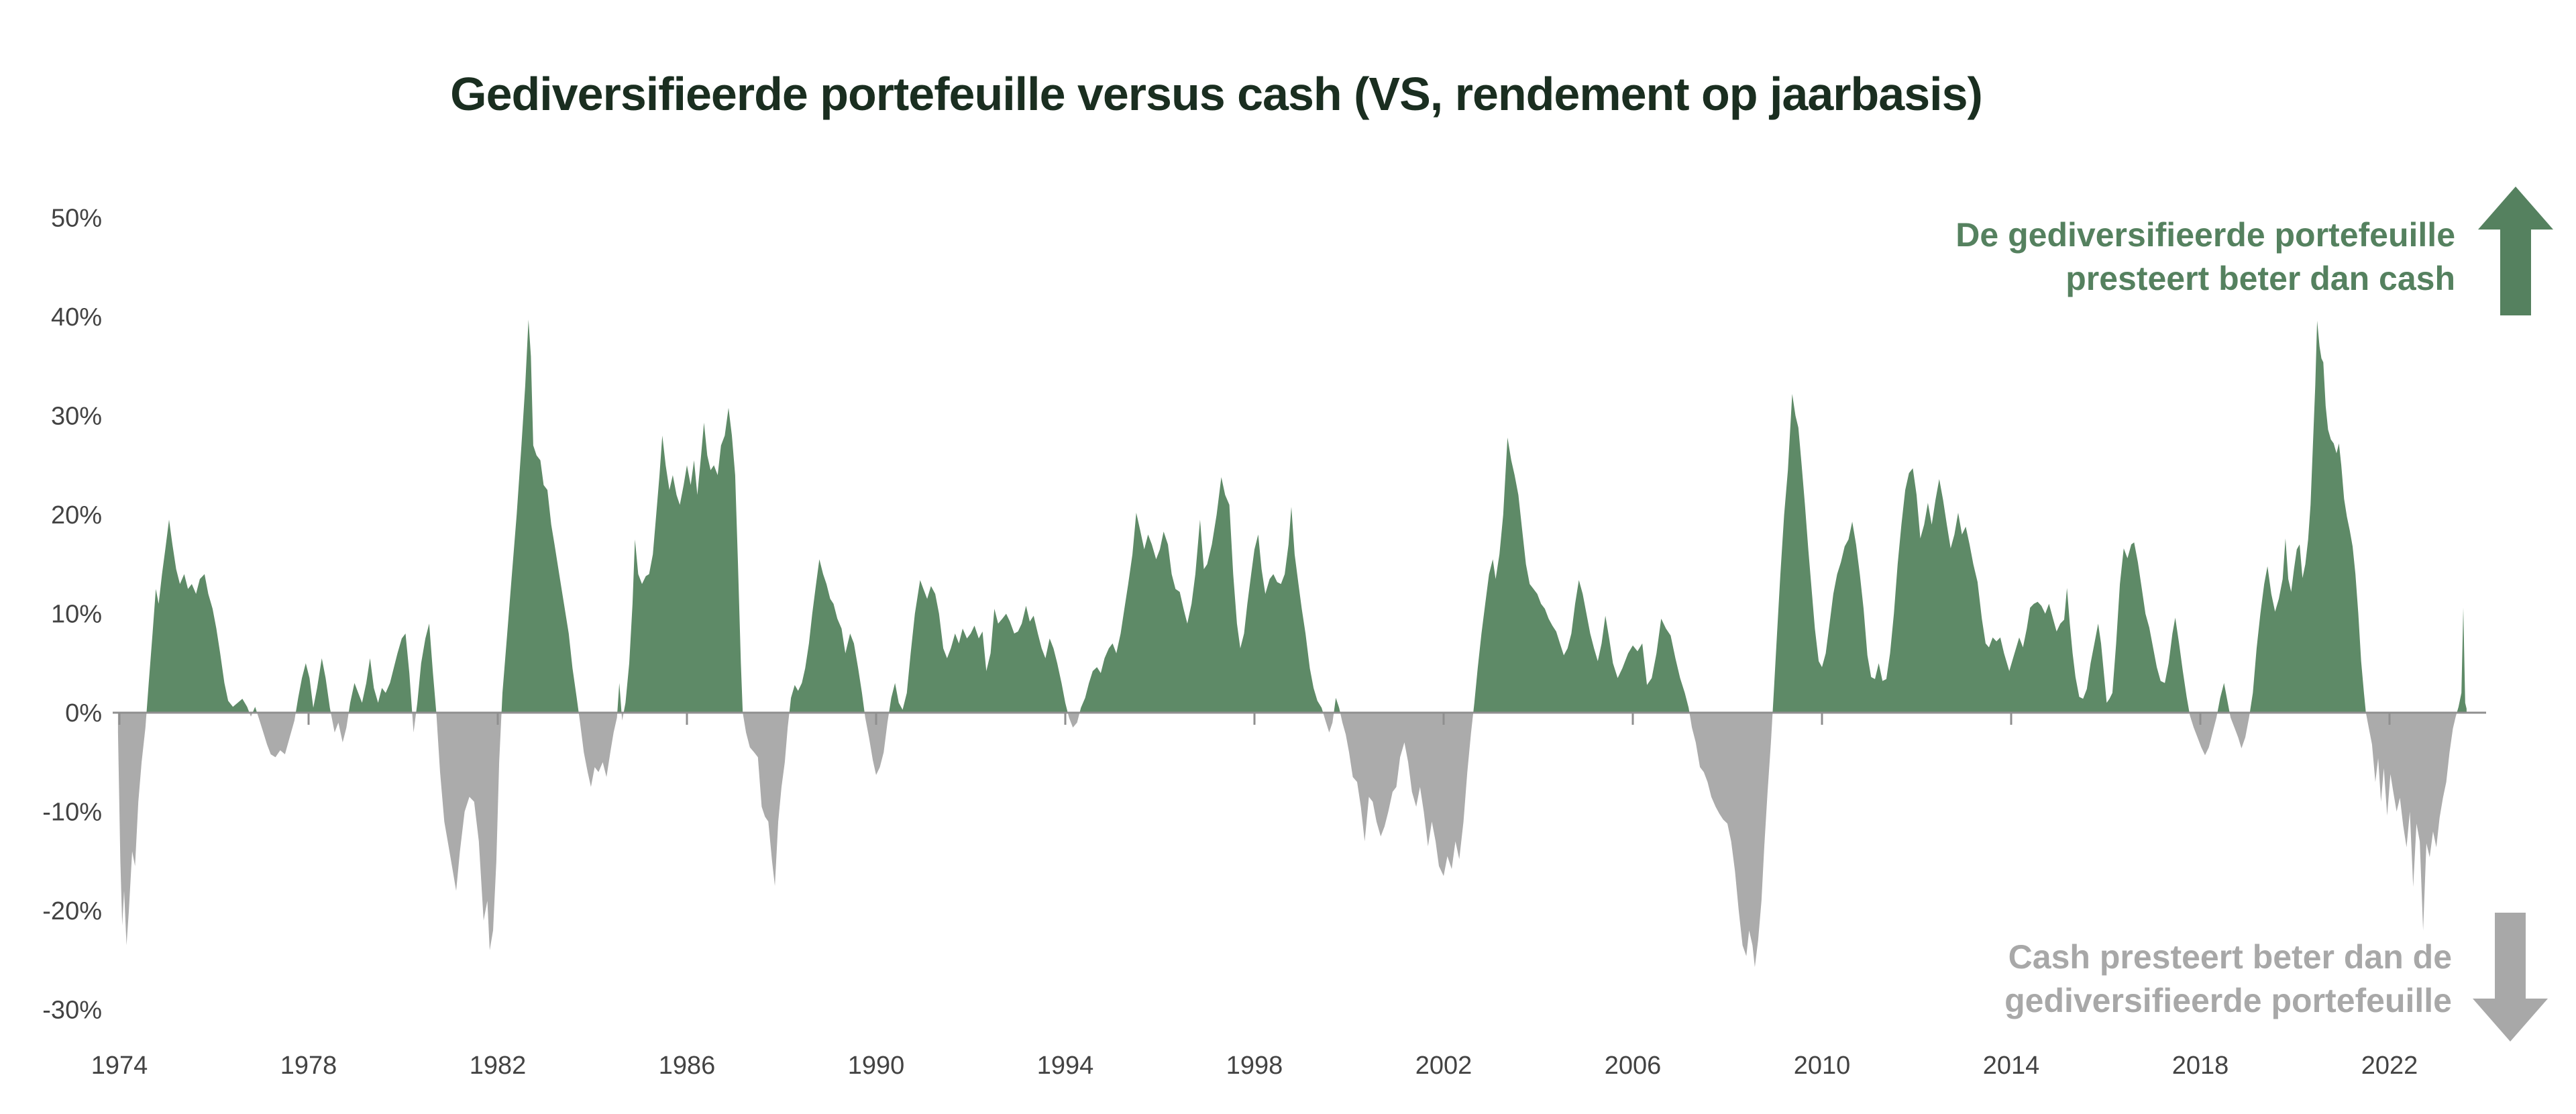  Describe the element at coordinates (2228, 1000) in the screenshot. I see `underperform-annotation-line2: gediversifieerde portefeuille` at that location.